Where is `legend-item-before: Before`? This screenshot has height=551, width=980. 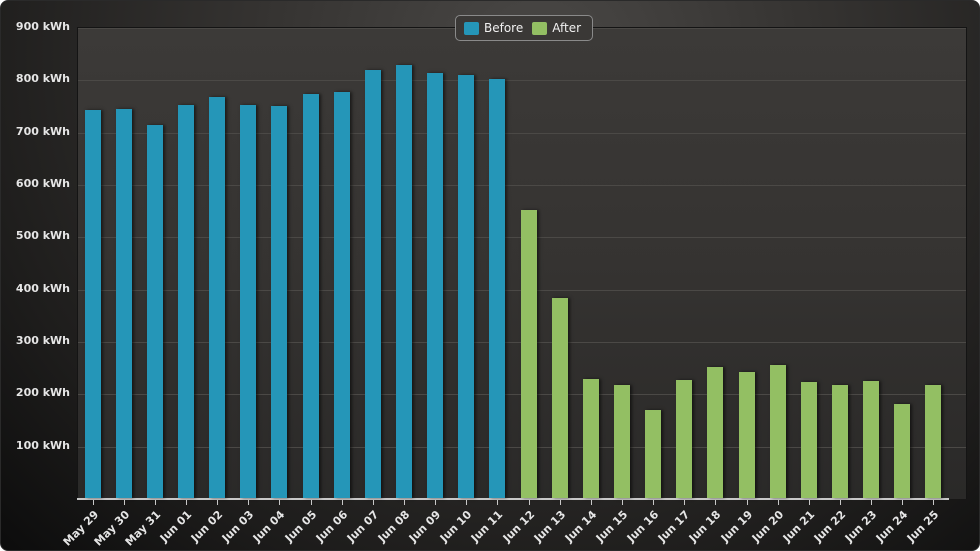
legend-item-before: Before is located at coordinates (493, 28).